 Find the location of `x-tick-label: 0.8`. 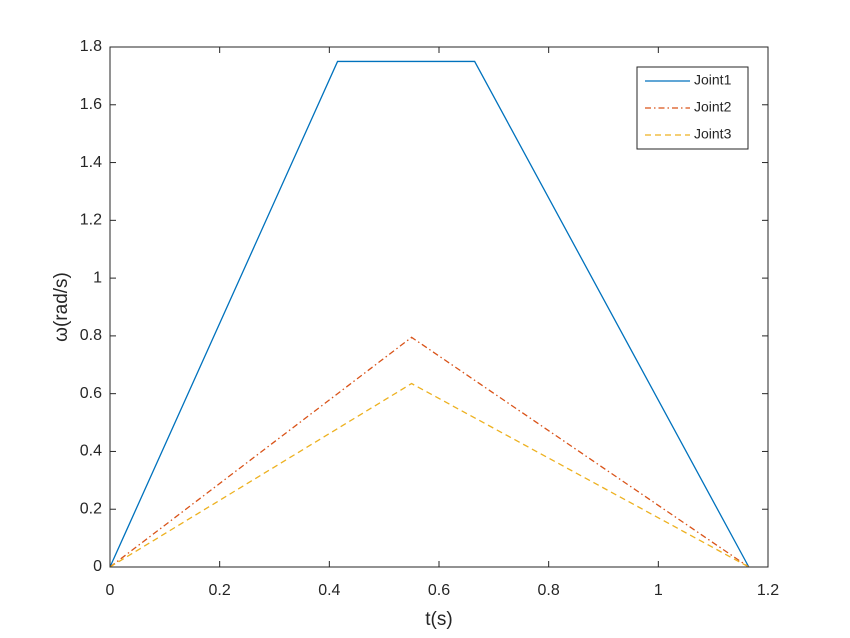

x-tick-label: 0.8 is located at coordinates (549, 590).